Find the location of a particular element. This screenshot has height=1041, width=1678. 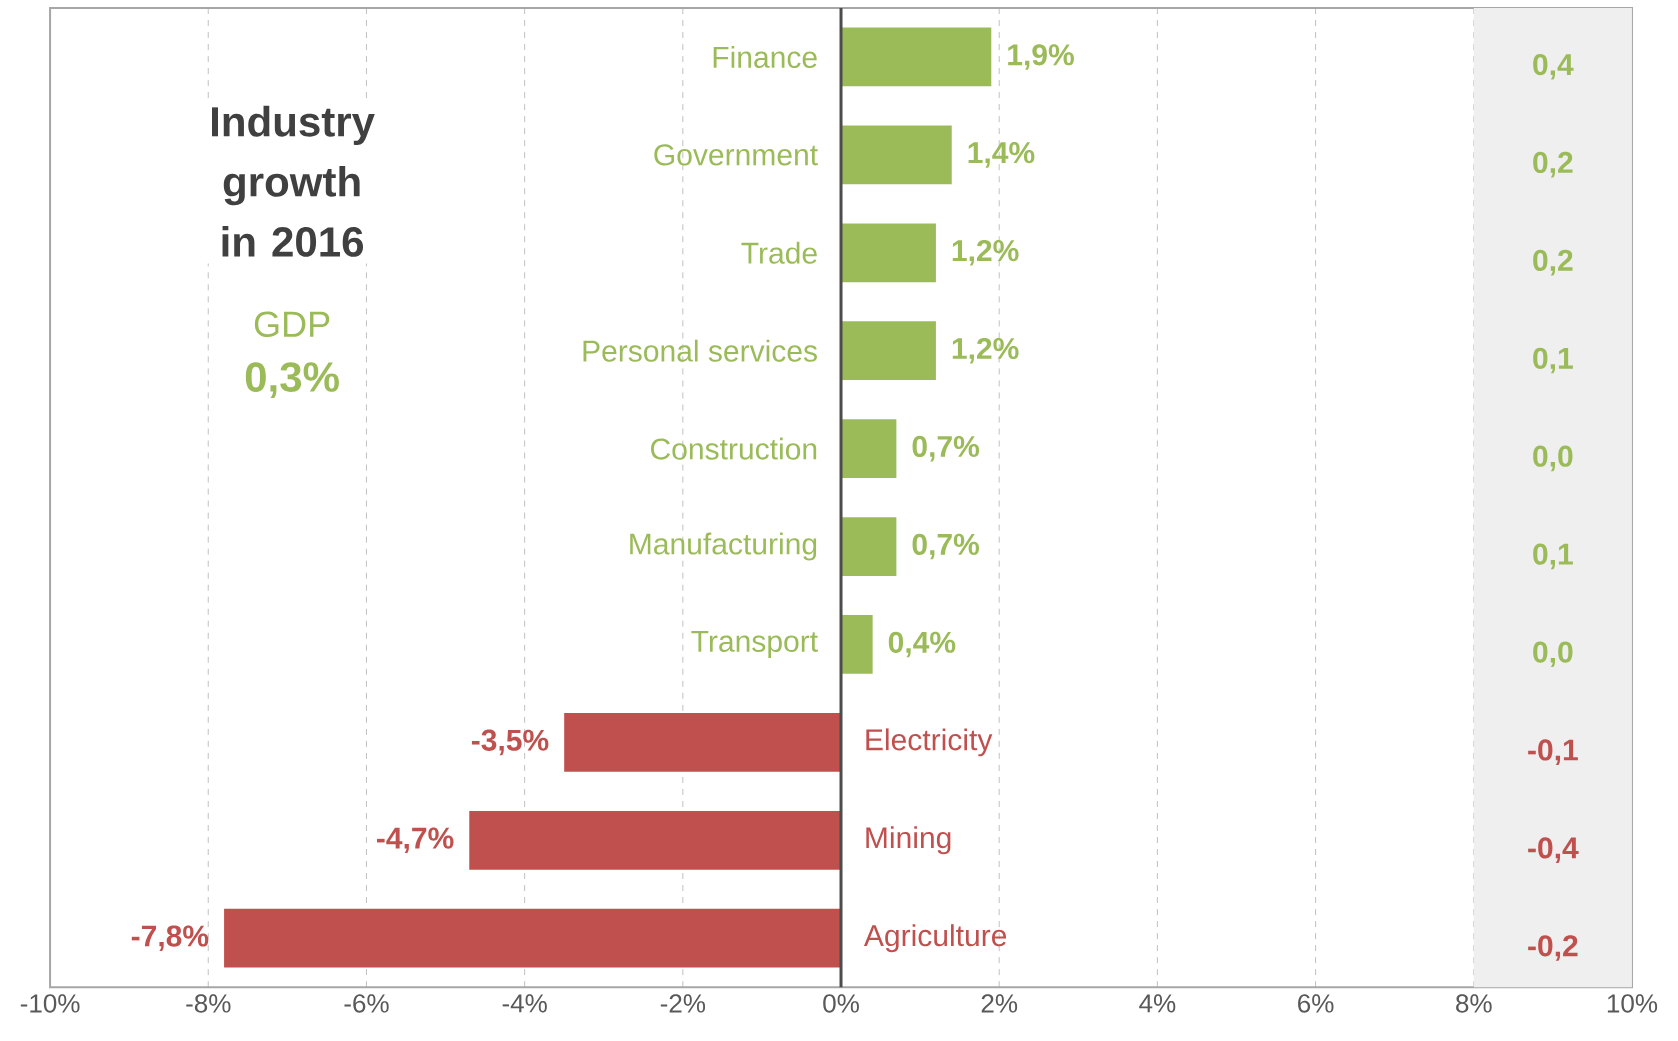

x-tick-label: 10% is located at coordinates (1632, 1003).